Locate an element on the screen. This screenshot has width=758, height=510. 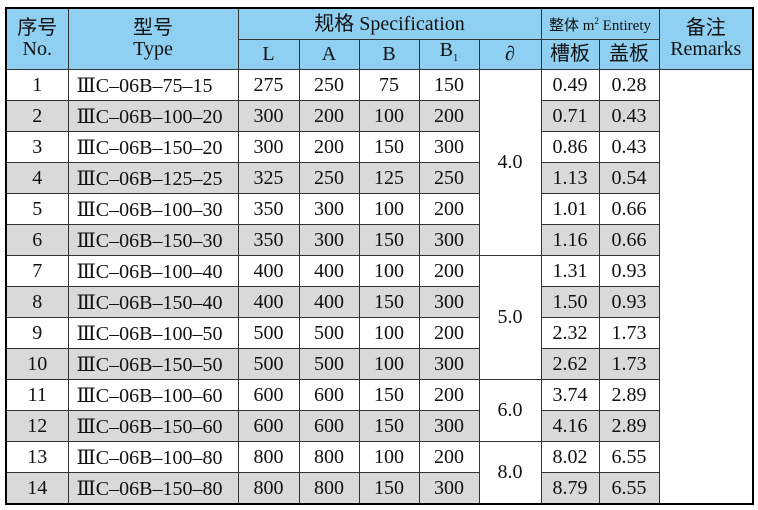
cell-no: 3 is located at coordinates (37, 147).